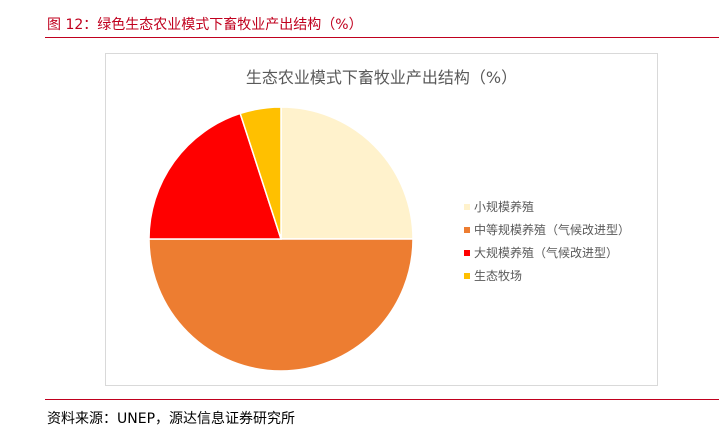 The width and height of the screenshot is (724, 442). I want to click on legend-item-2: 大规模养殖（气候改进型）, so click(547, 252).